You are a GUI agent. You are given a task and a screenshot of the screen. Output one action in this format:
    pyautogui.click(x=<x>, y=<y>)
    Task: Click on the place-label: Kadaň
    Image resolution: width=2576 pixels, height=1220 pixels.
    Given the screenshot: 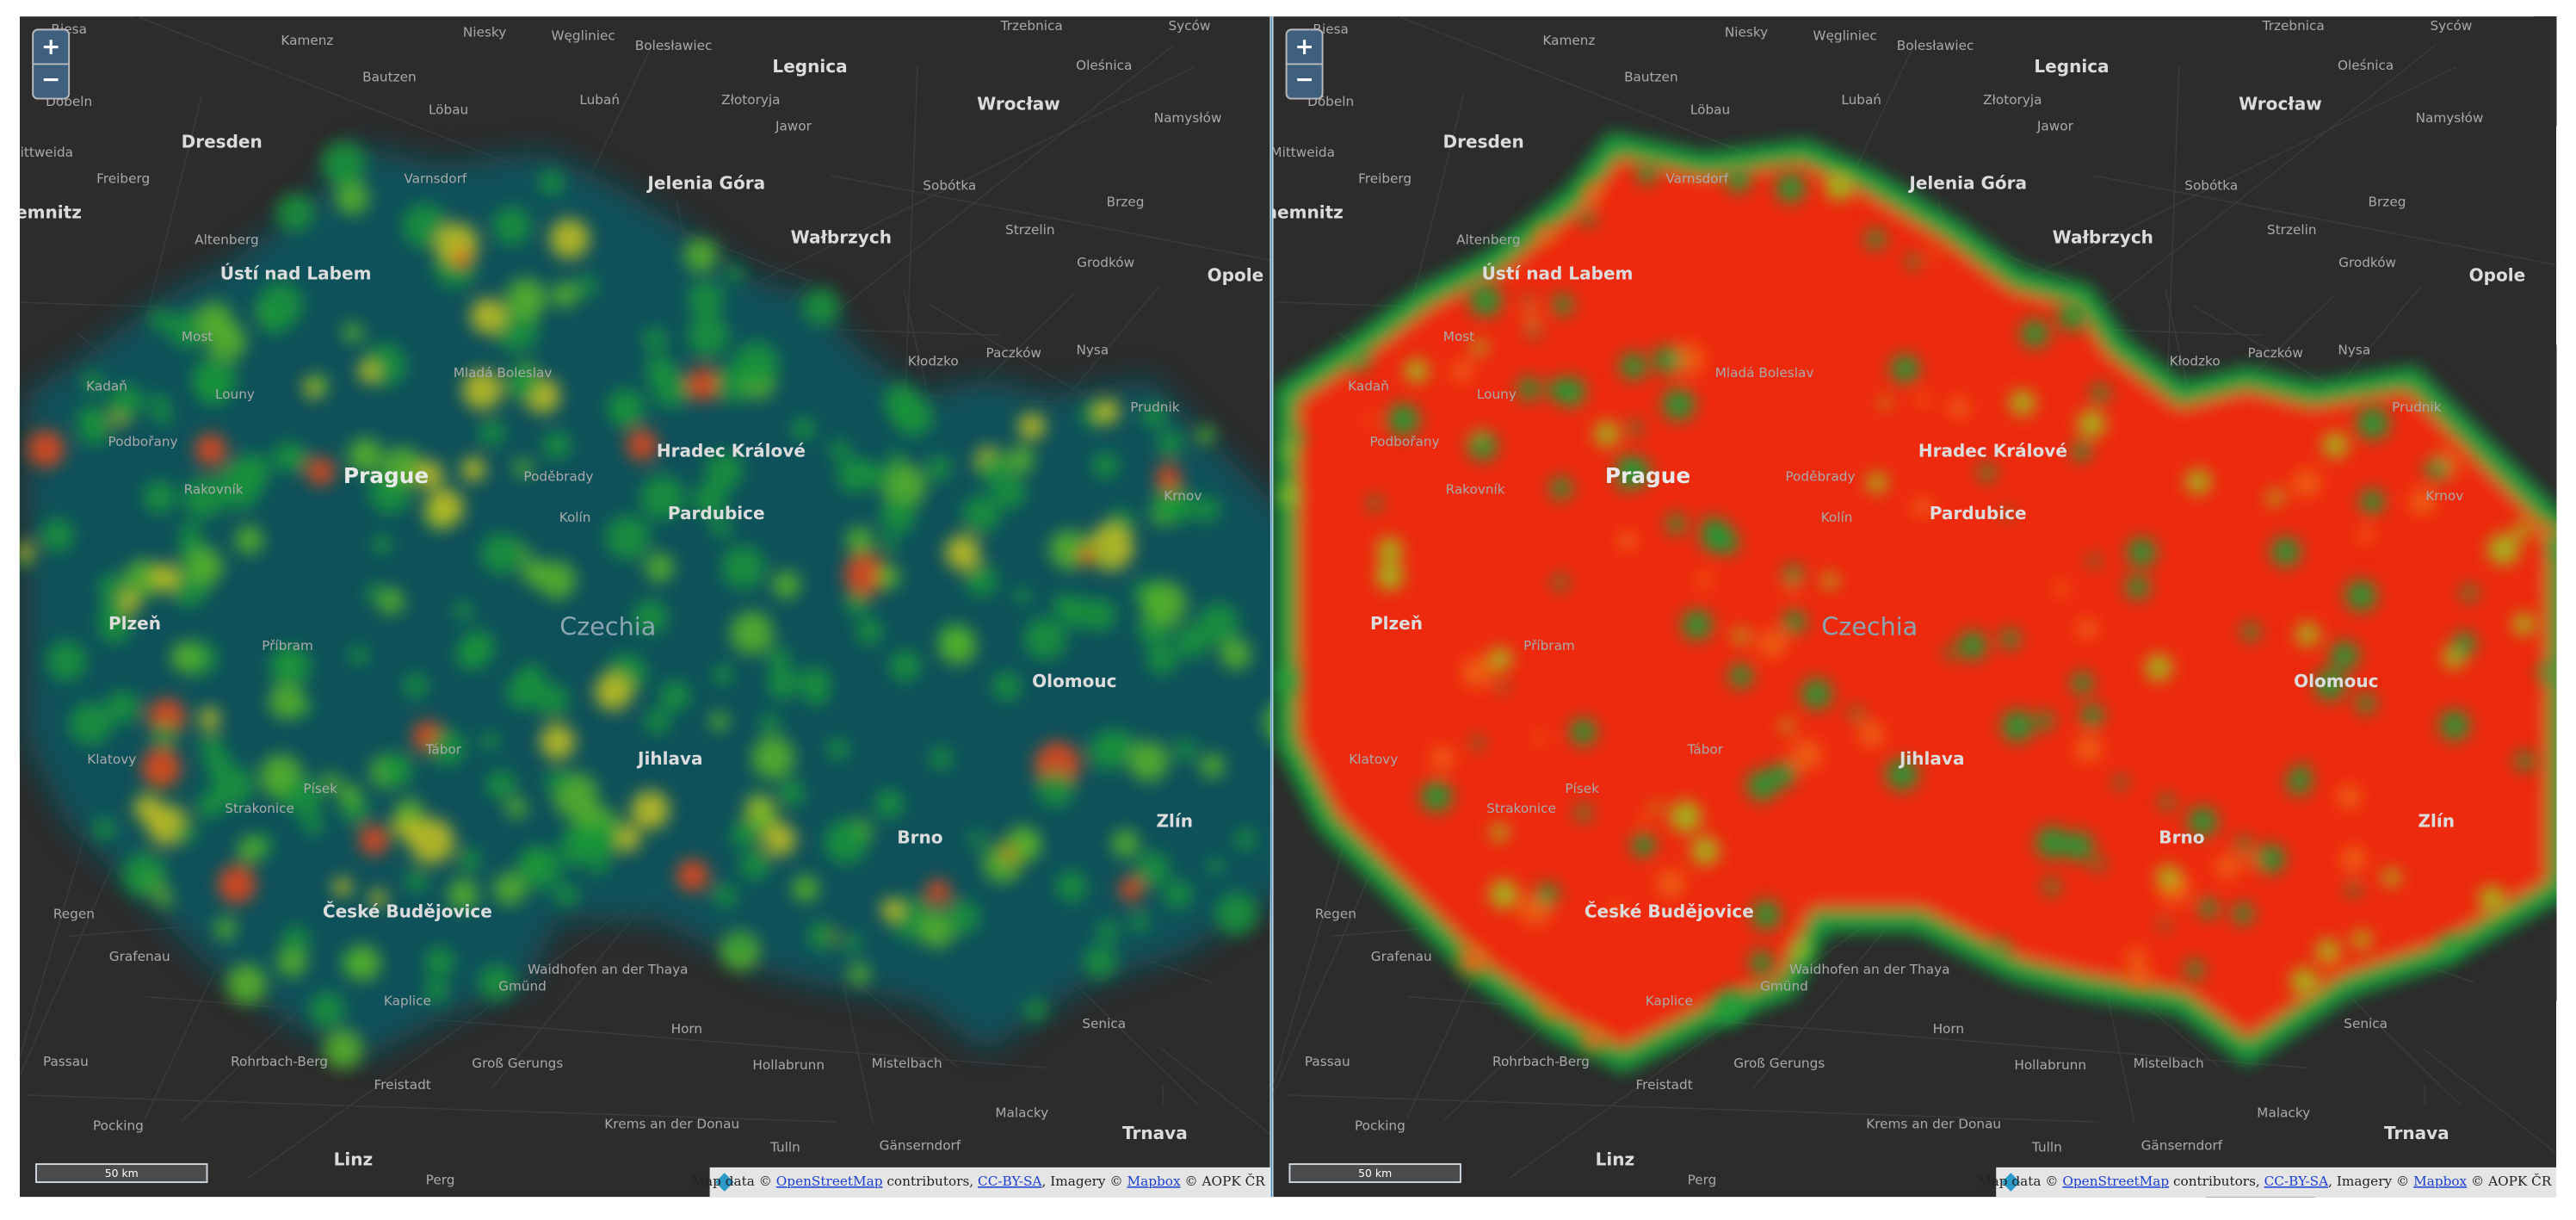 What is the action you would take?
    pyautogui.click(x=1368, y=385)
    